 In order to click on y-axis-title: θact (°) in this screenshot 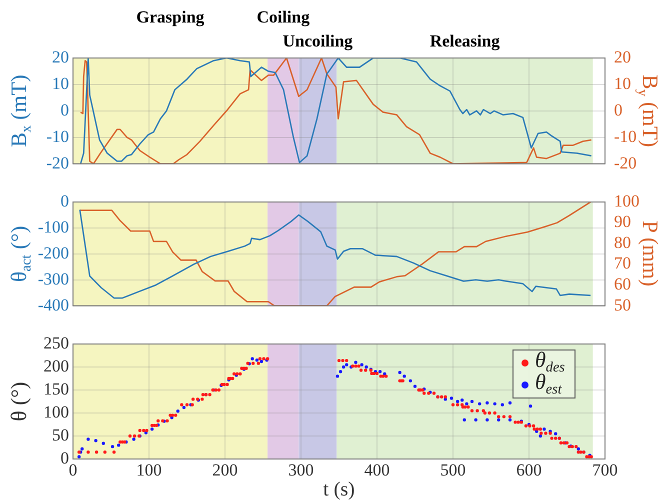, I will do `click(20, 254)`.